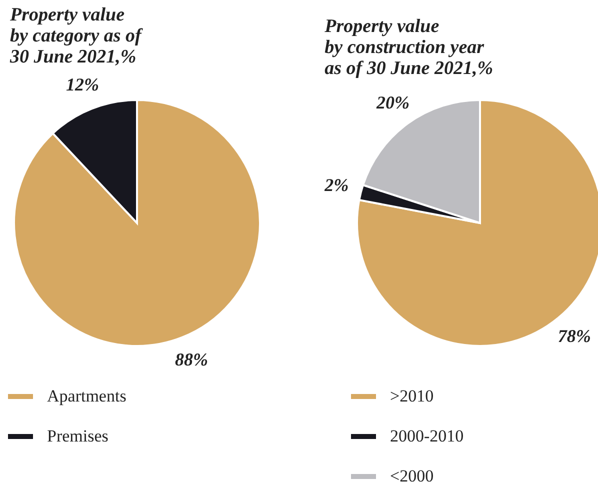 This screenshot has width=598, height=499. Describe the element at coordinates (412, 396) in the screenshot. I see `legend-label: >2010` at that location.